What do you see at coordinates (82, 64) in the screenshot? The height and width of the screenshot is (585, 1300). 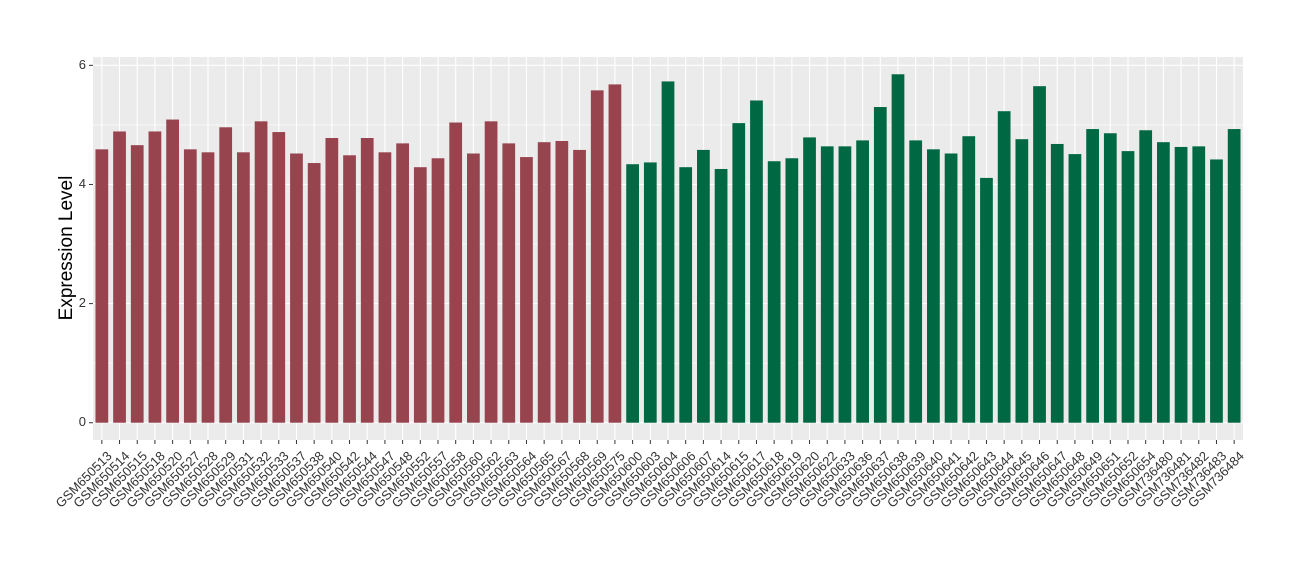 I see `y-tick-label: 6` at bounding box center [82, 64].